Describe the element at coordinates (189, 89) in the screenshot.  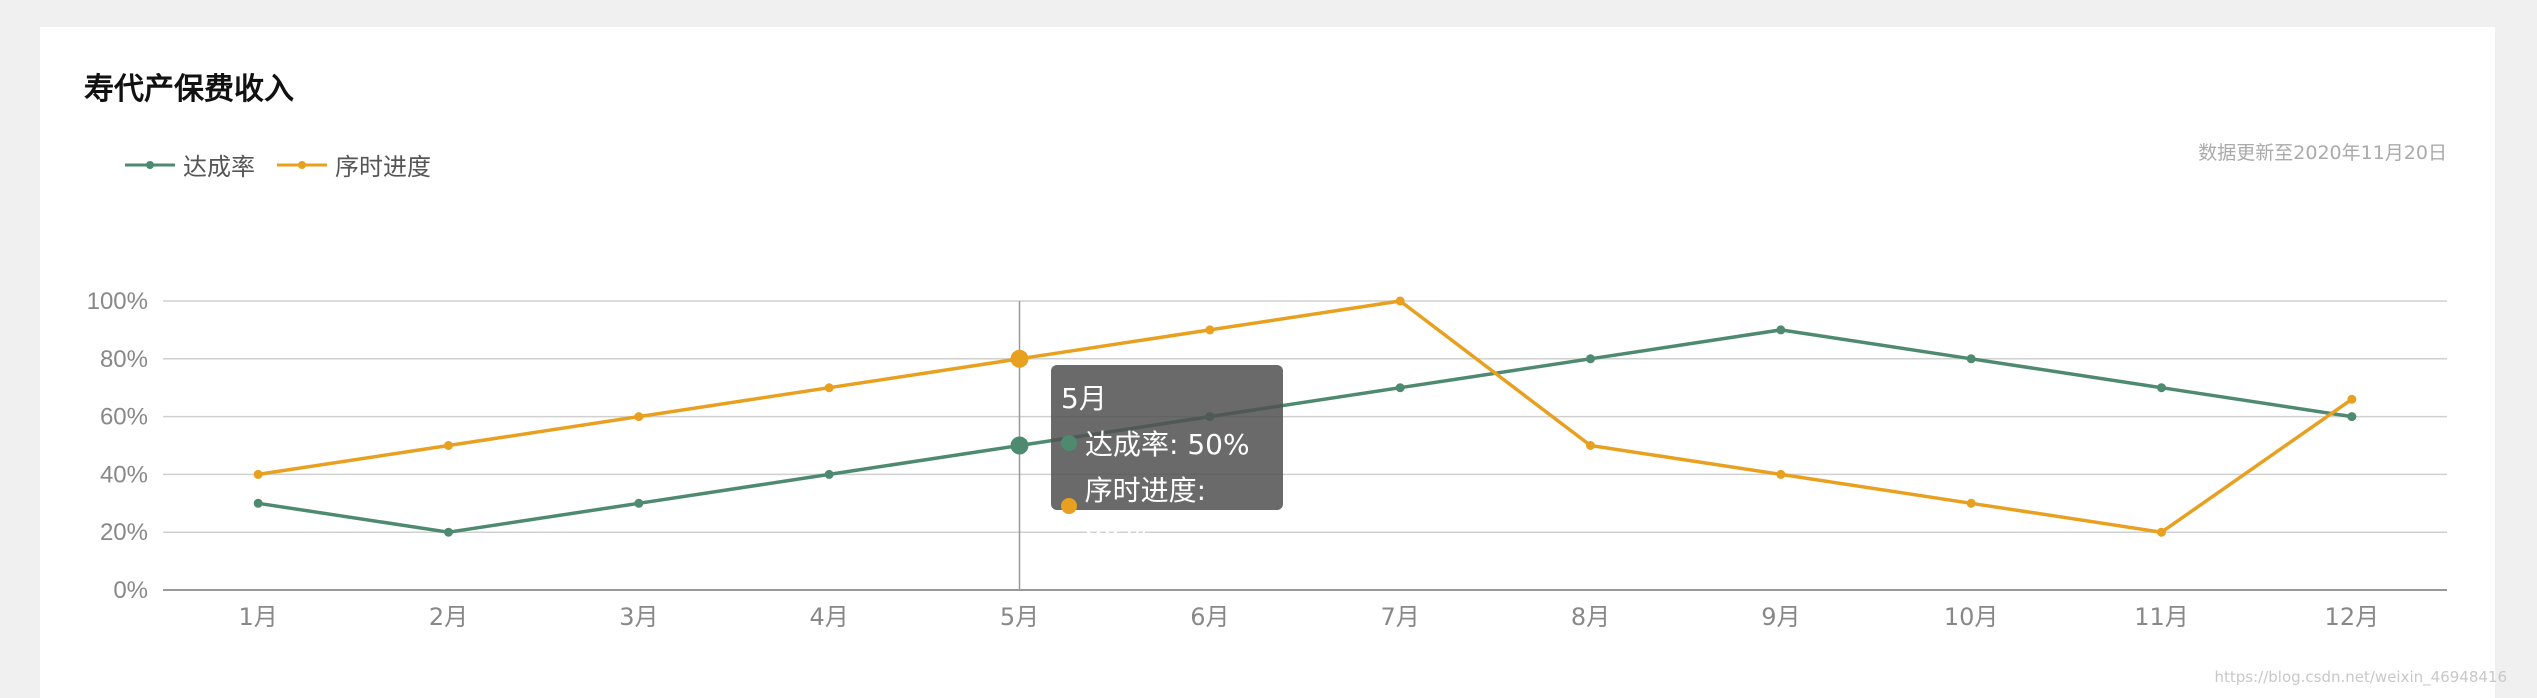
I see `chart-title: 寿代产保费收入` at that location.